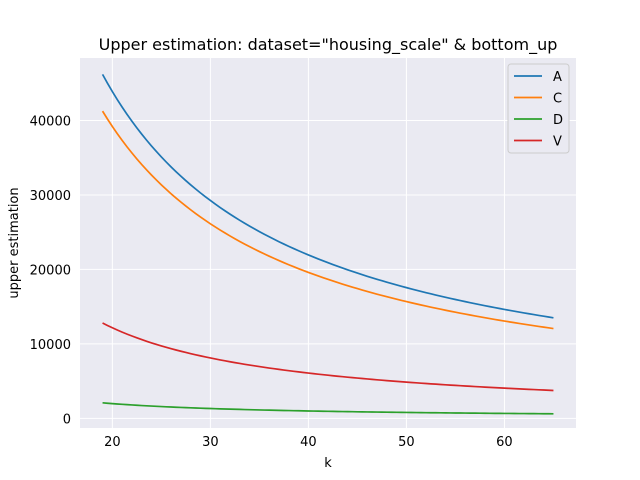 This screenshot has height=480, width=640. What do you see at coordinates (557, 99) in the screenshot?
I see `legend-entry: C` at bounding box center [557, 99].